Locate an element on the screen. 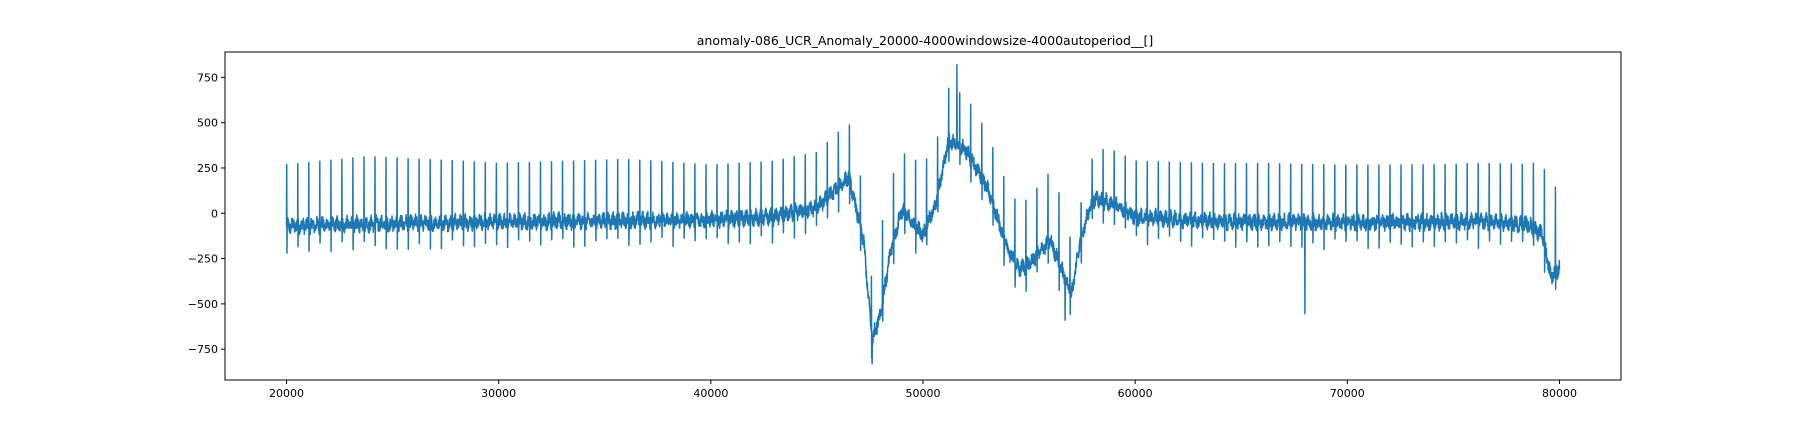 The width and height of the screenshot is (1800, 432). x-tick-label: 50000 is located at coordinates (923, 393).